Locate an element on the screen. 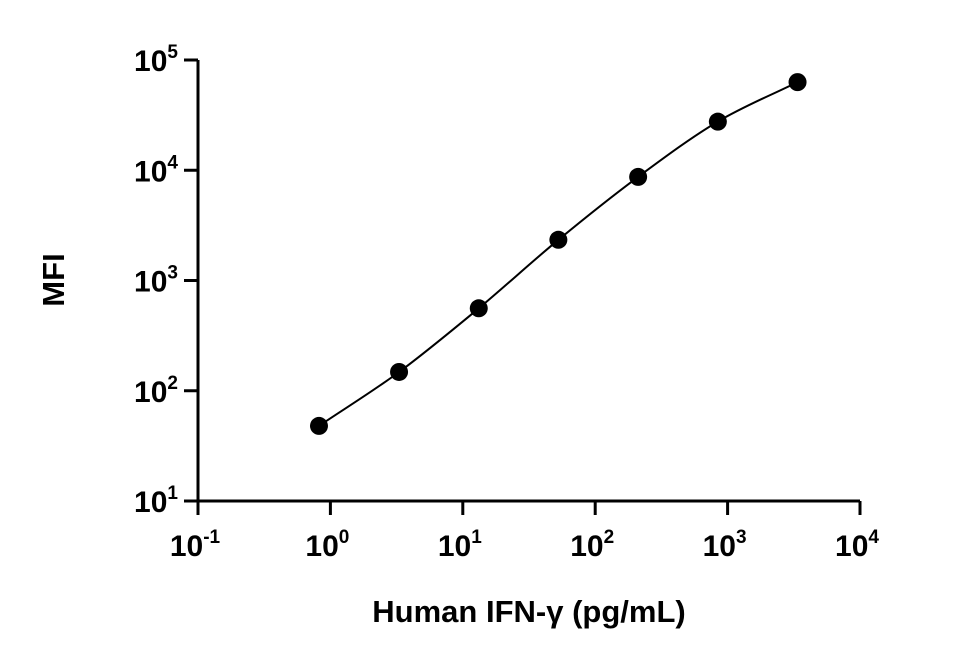 This screenshot has height=660, width=963. y-tick-label: 10⁴ is located at coordinates (156, 170).